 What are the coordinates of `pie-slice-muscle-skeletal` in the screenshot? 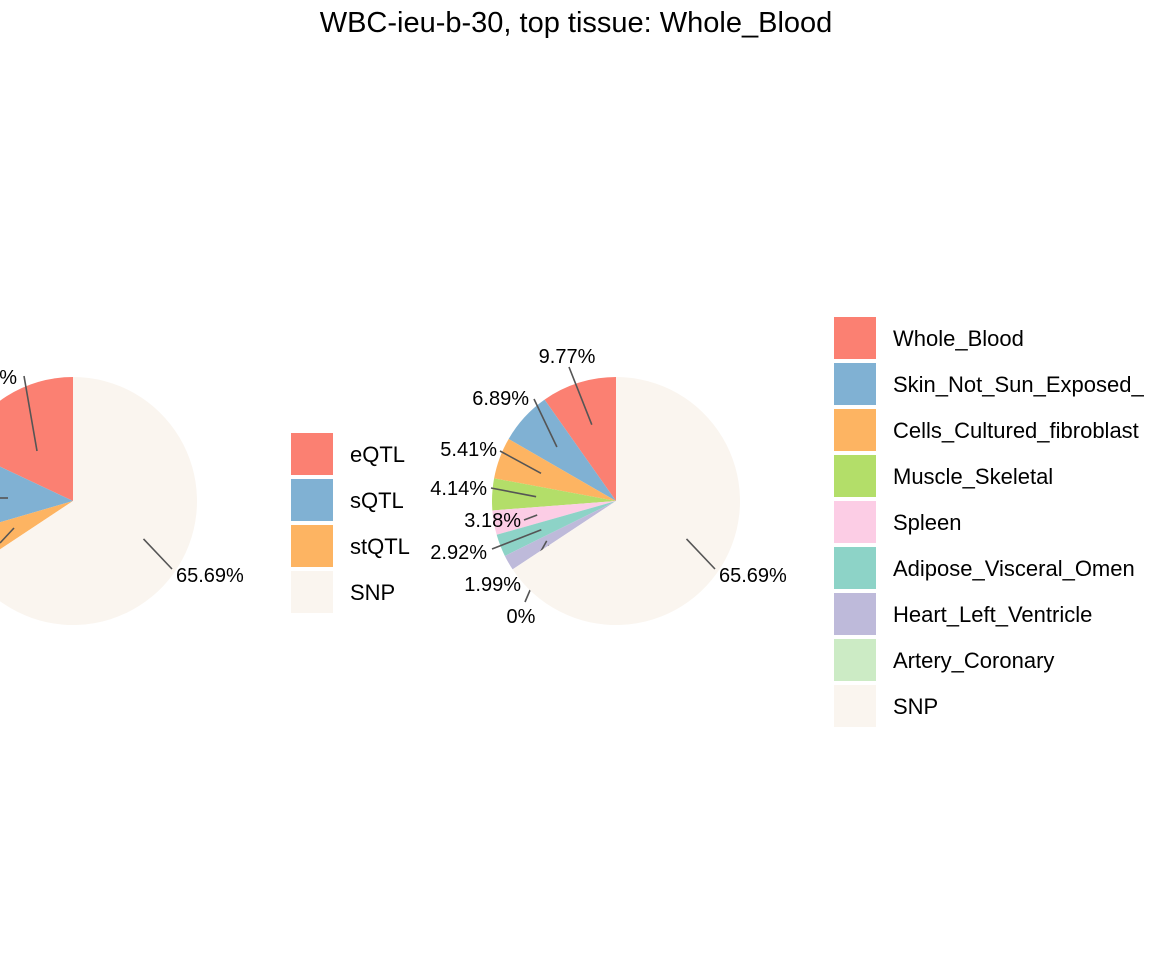 It's located at (553, 494).